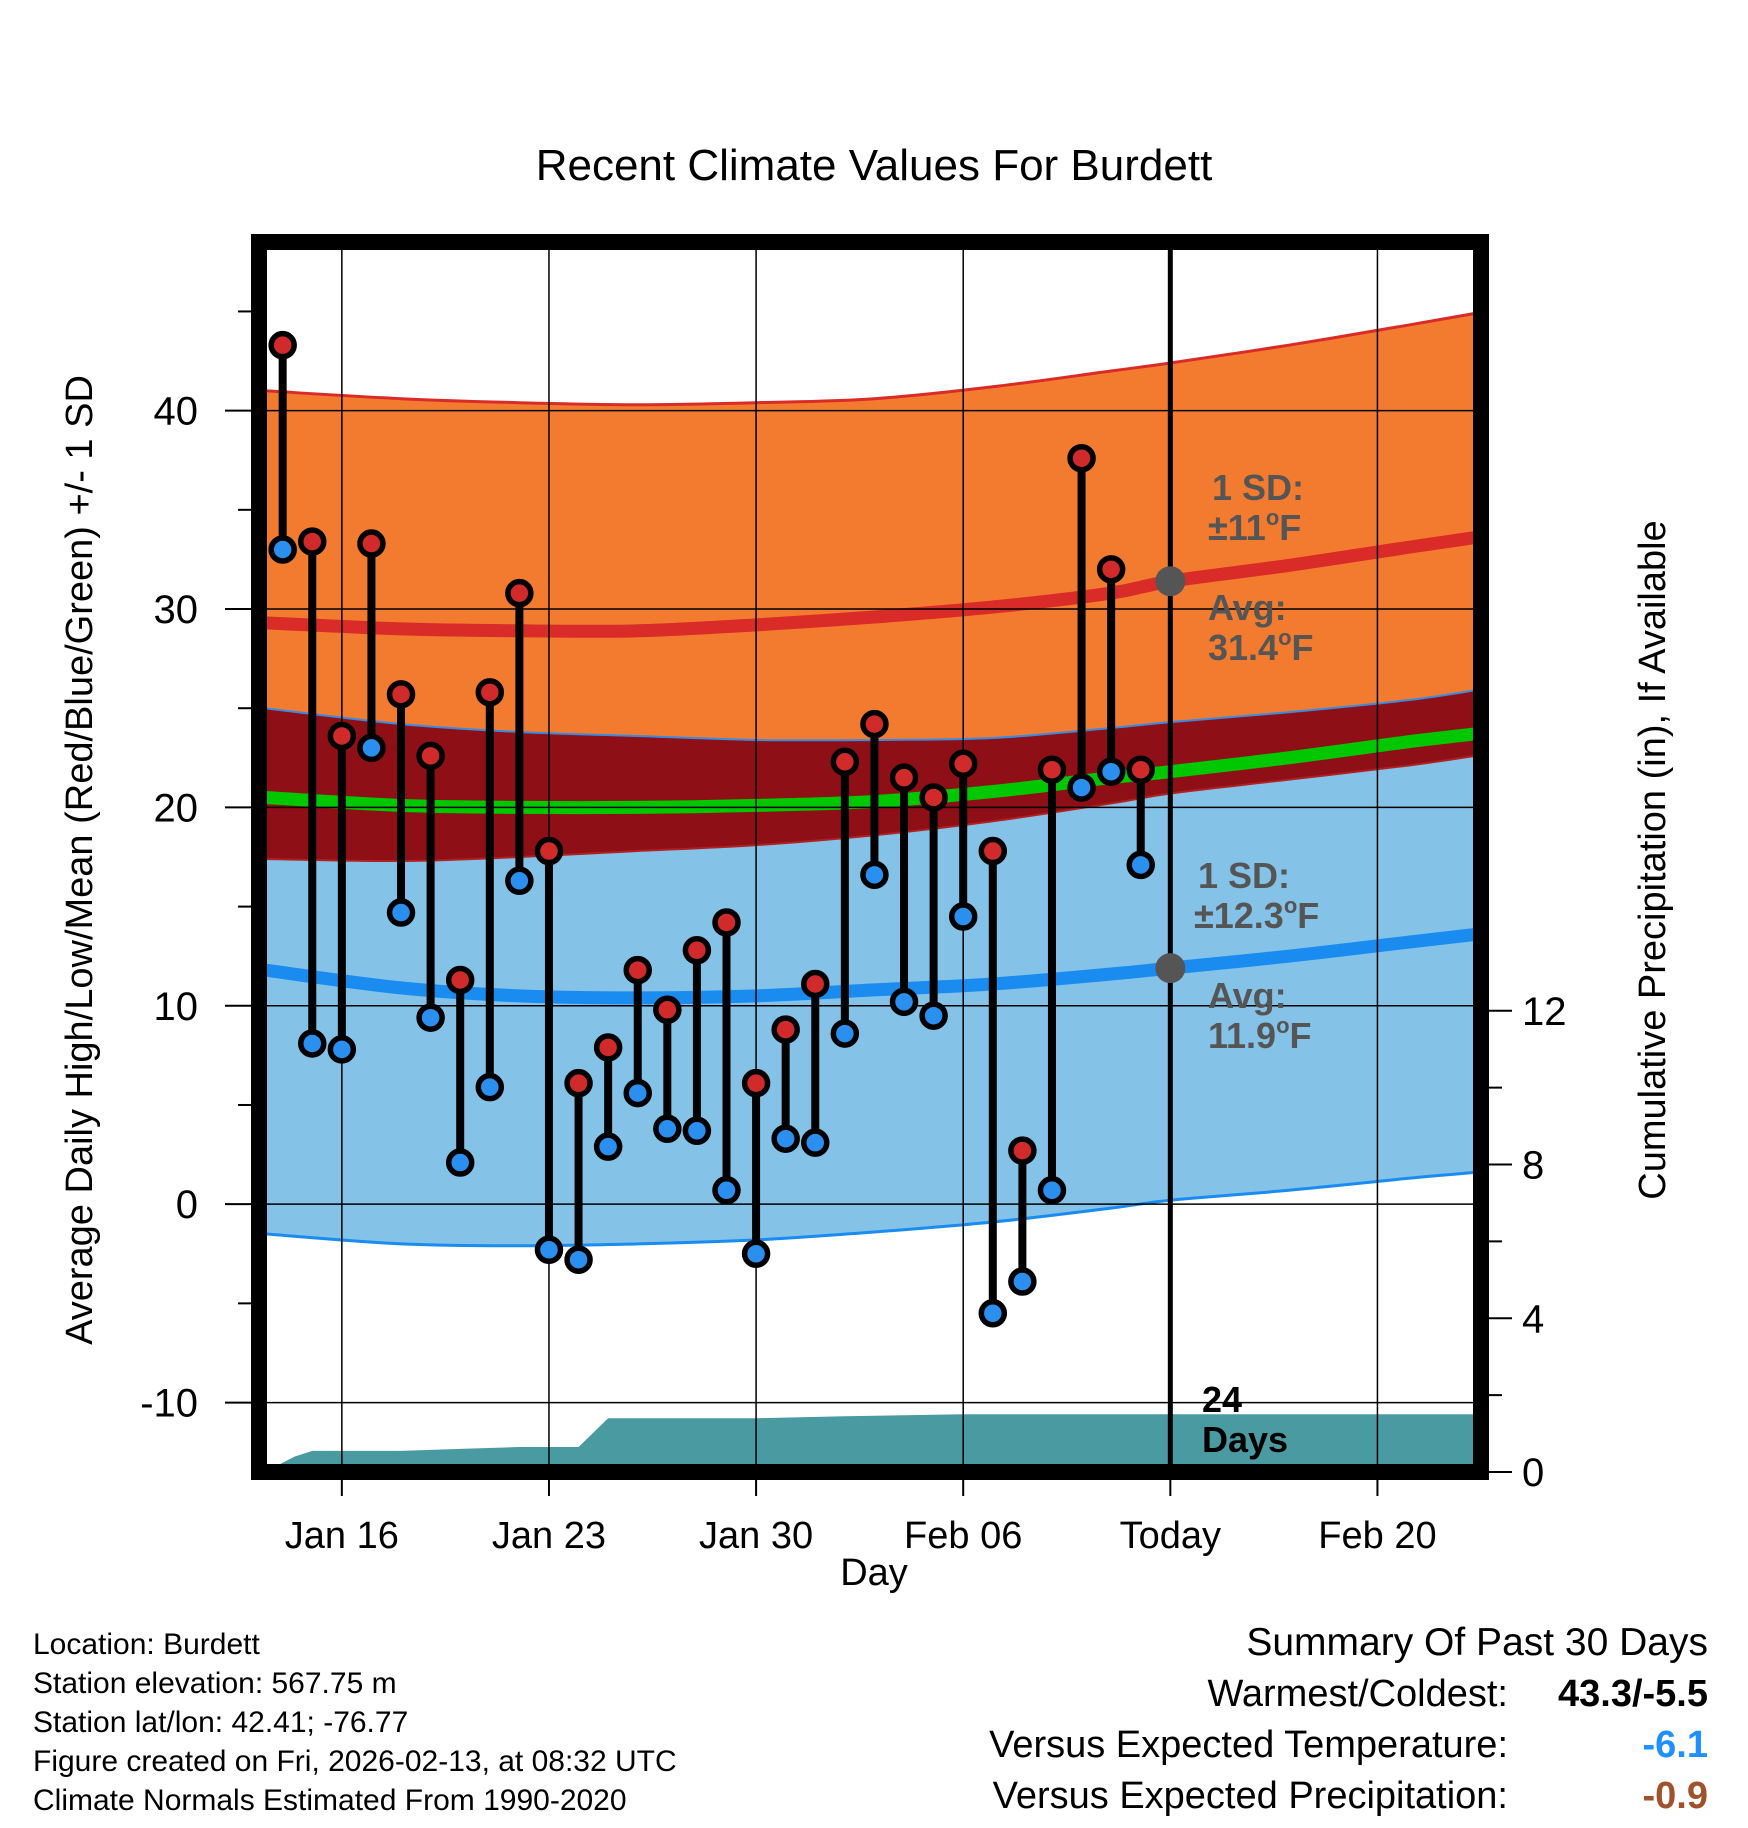  What do you see at coordinates (342, 1536) in the screenshot?
I see `x-tick-label: Jan 16` at bounding box center [342, 1536].